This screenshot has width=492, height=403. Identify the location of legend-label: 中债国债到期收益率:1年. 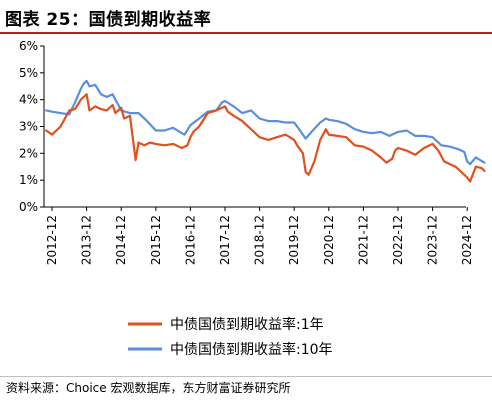
(247, 324).